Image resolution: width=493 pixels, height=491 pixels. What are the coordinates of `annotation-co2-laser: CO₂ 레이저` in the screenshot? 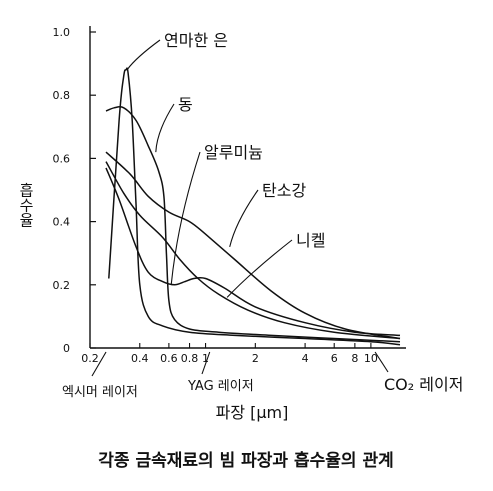 It's located at (423, 384).